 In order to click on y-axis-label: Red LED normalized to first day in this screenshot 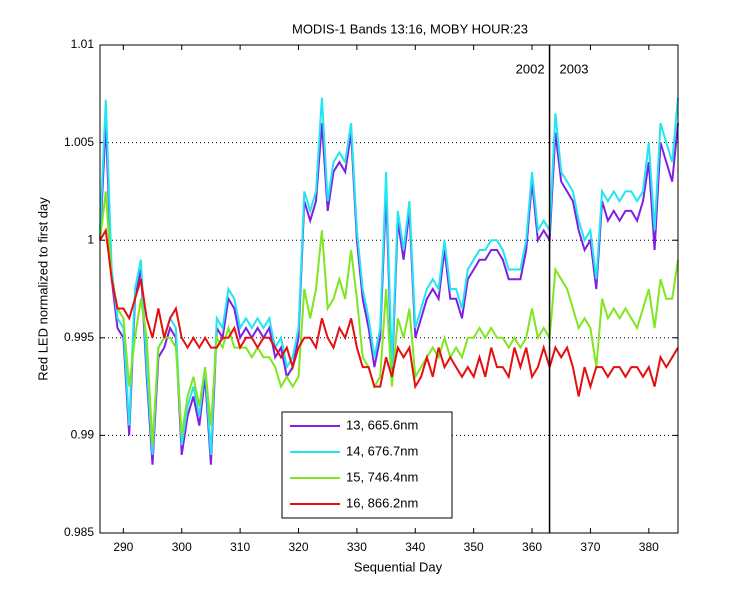, I will do `click(42, 289)`.